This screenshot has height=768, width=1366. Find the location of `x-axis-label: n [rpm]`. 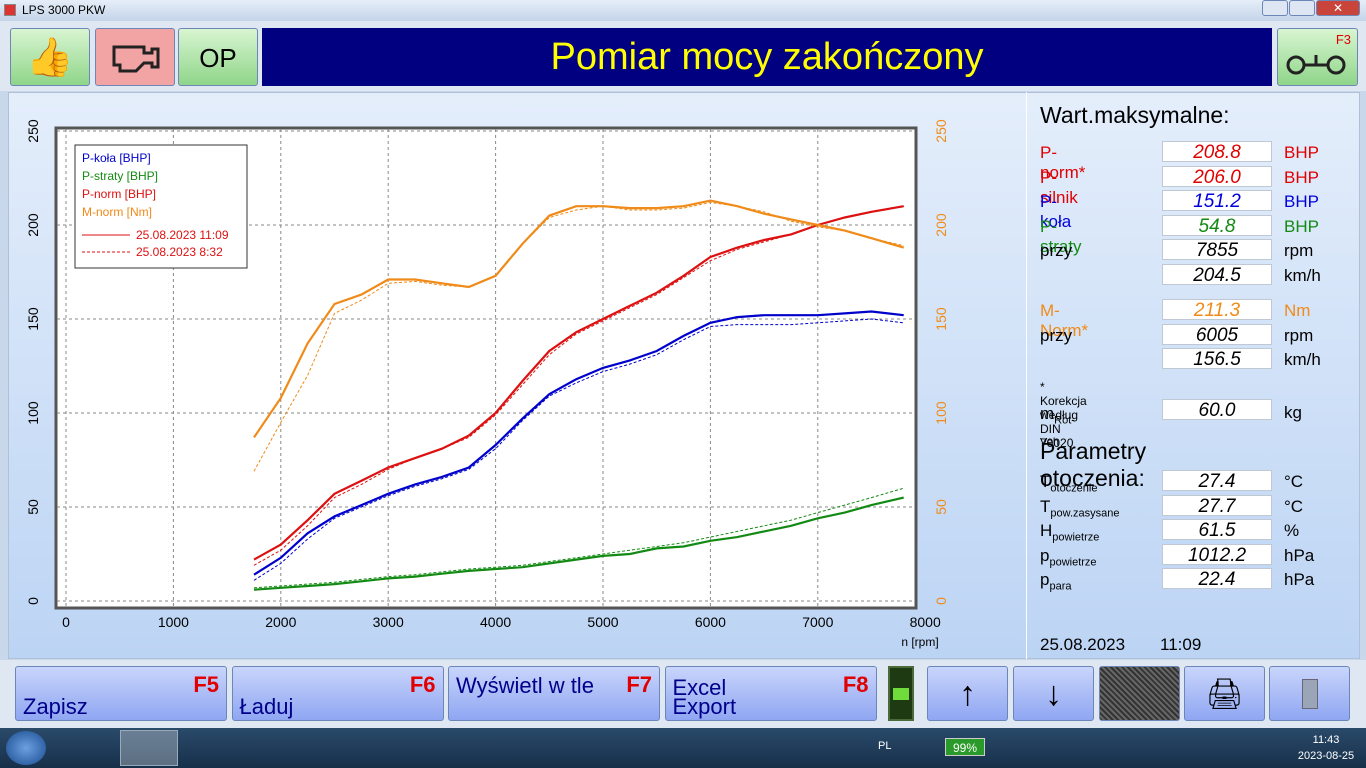

x-axis-label: n [rpm] is located at coordinates (919, 642).